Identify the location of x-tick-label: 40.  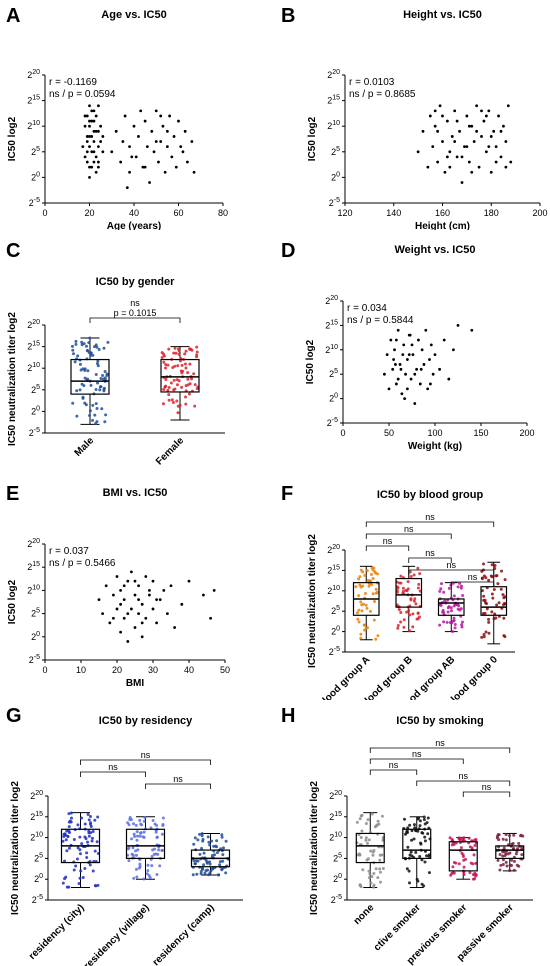
(134, 213).